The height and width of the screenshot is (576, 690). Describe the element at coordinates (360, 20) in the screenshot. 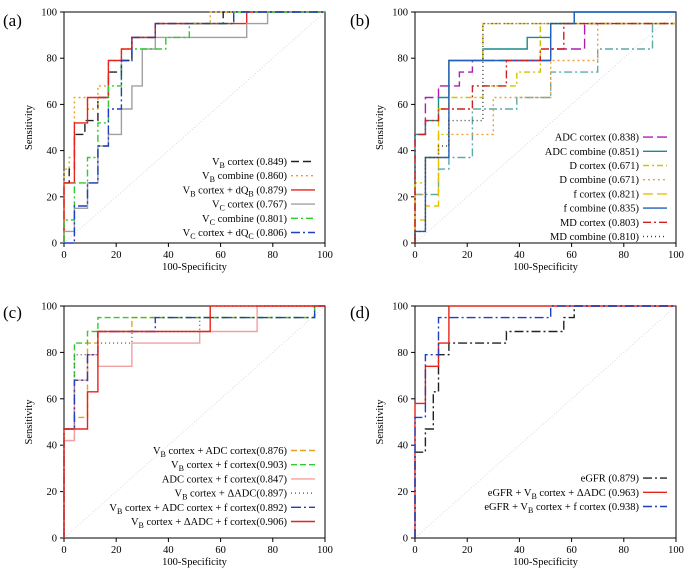

I see `panel-label: (b)` at that location.